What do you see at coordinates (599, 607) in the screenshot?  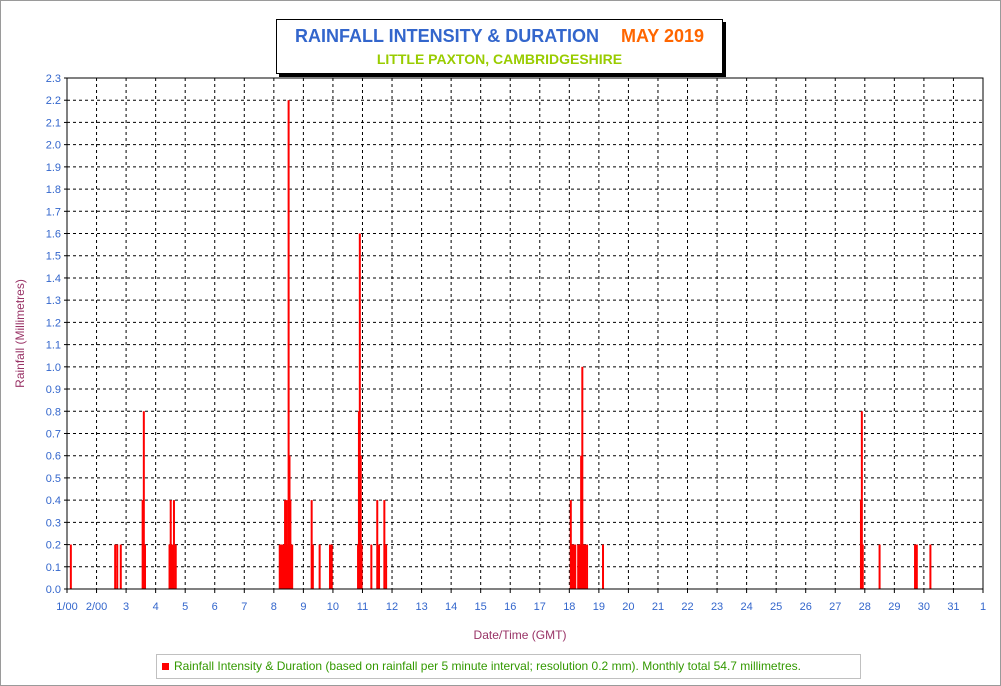 I see `x-tick-label: 19` at bounding box center [599, 607].